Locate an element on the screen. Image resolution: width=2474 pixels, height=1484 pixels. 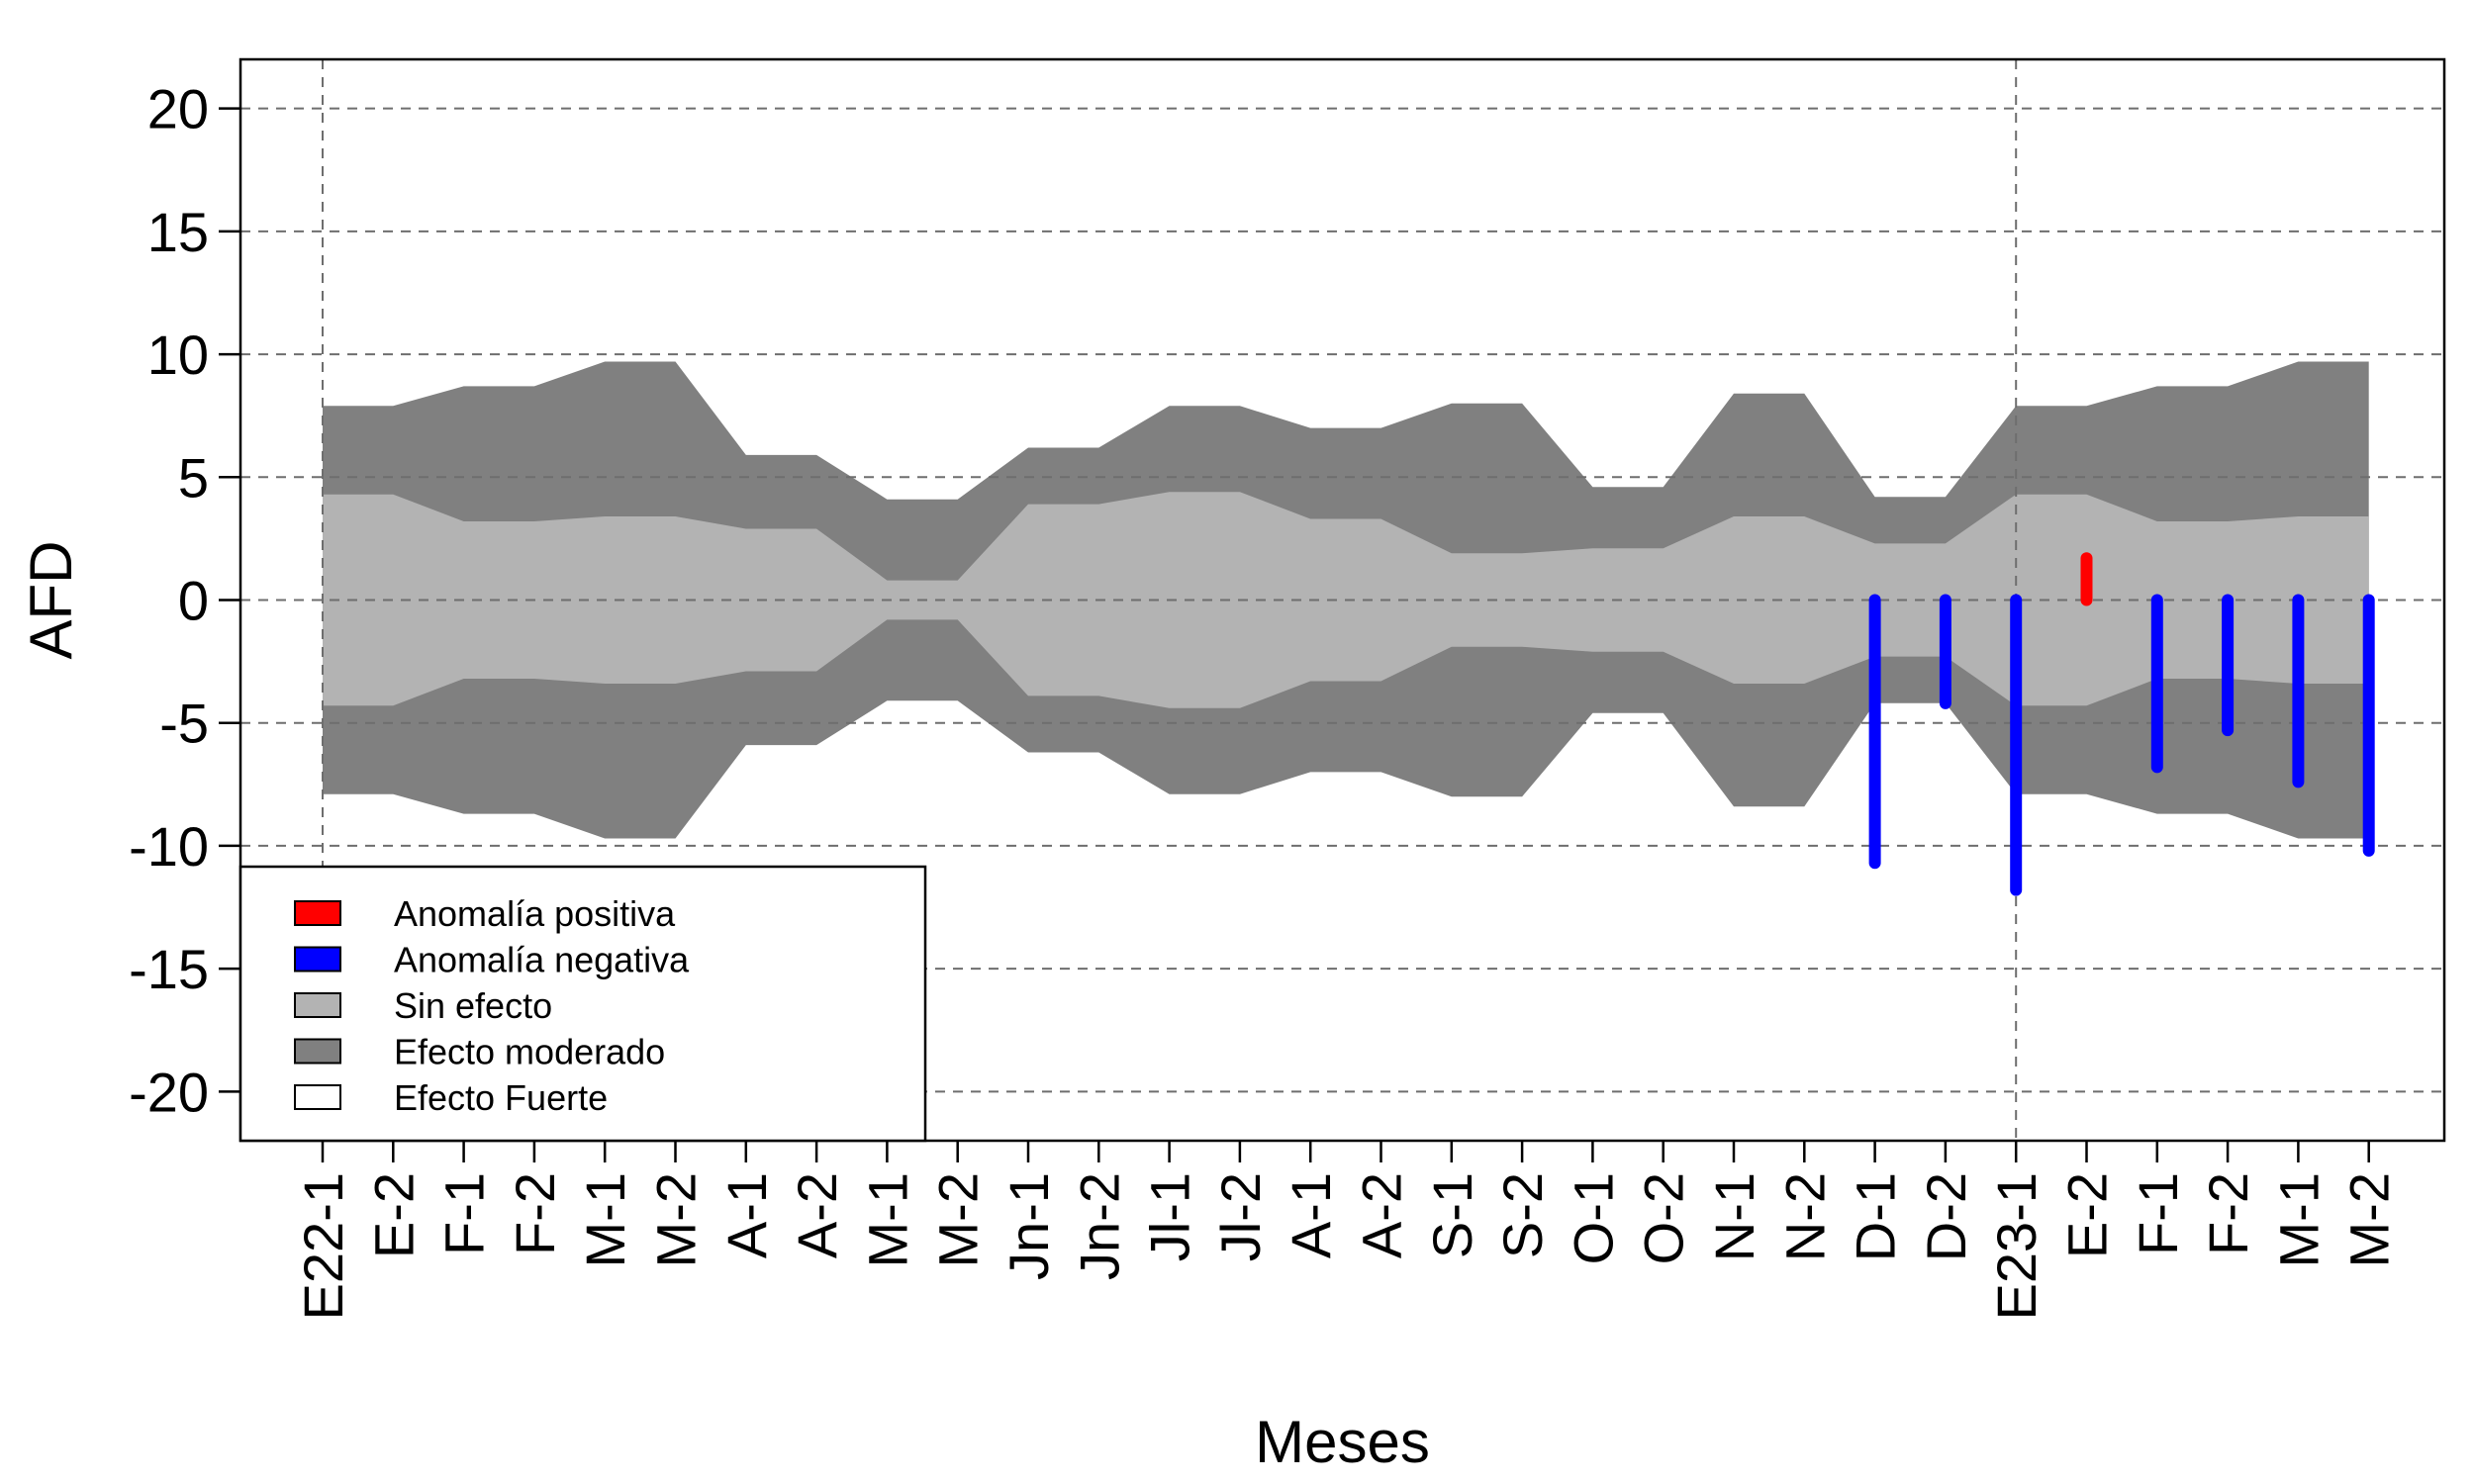
legend-label-4: Efecto Fuerte is located at coordinates (501, 1097).